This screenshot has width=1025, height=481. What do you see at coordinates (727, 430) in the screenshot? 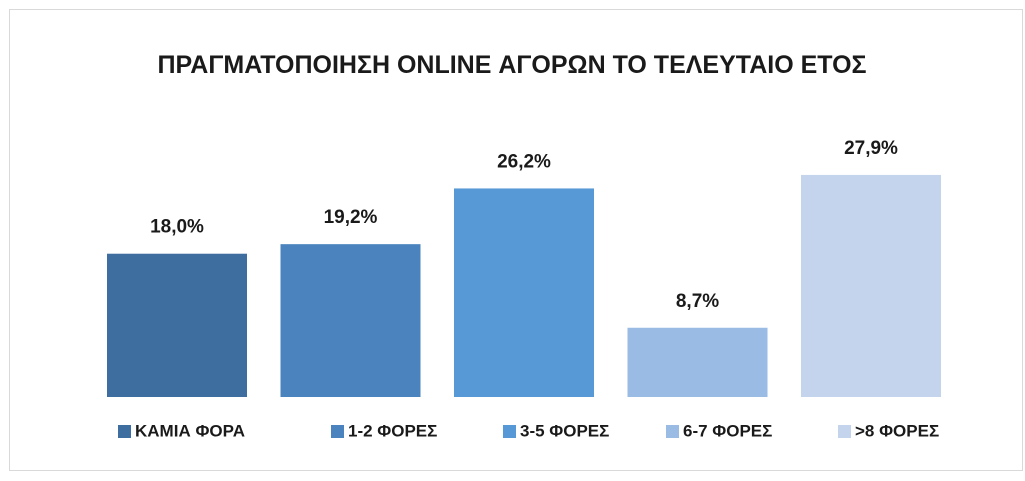
I see `legend-label: 6-7 ΦΟΡΕΣ` at bounding box center [727, 430].